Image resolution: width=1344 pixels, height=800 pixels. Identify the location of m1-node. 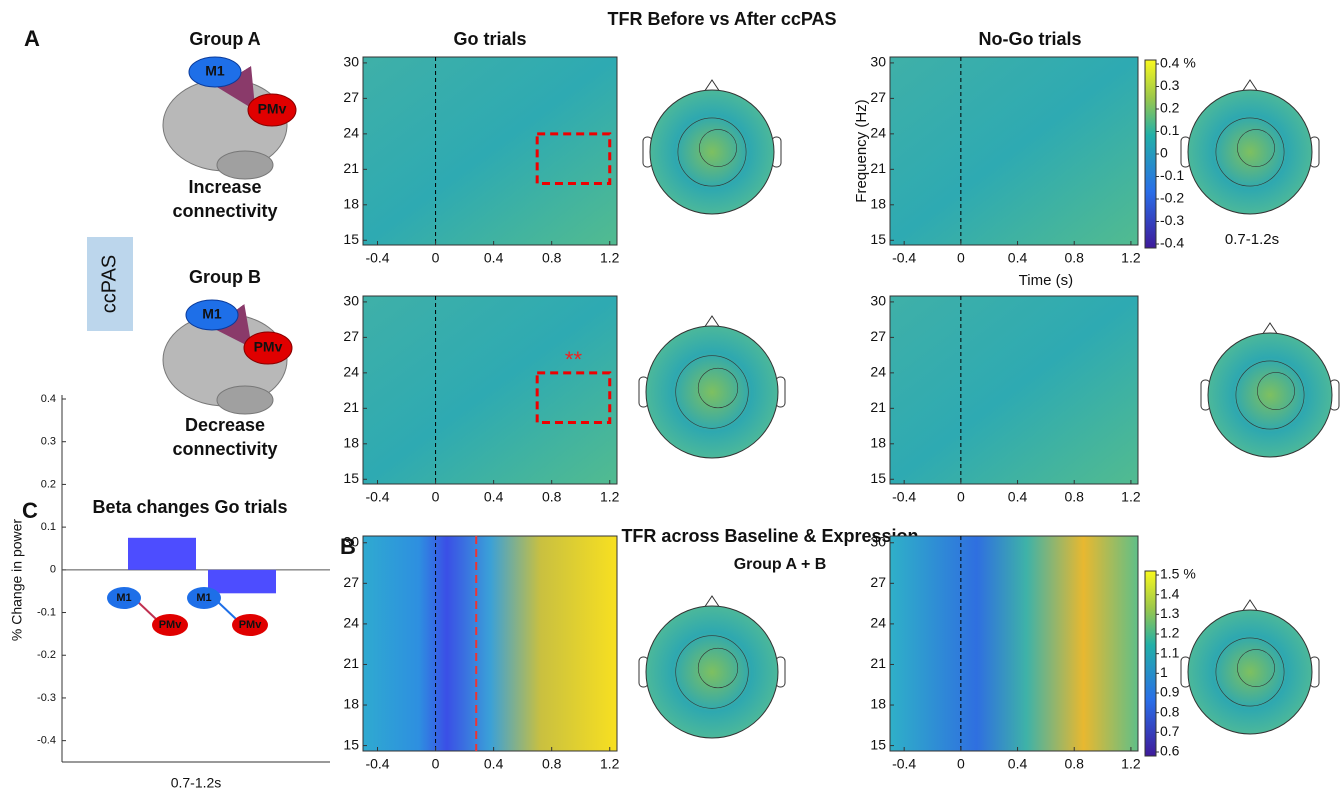
(215, 72).